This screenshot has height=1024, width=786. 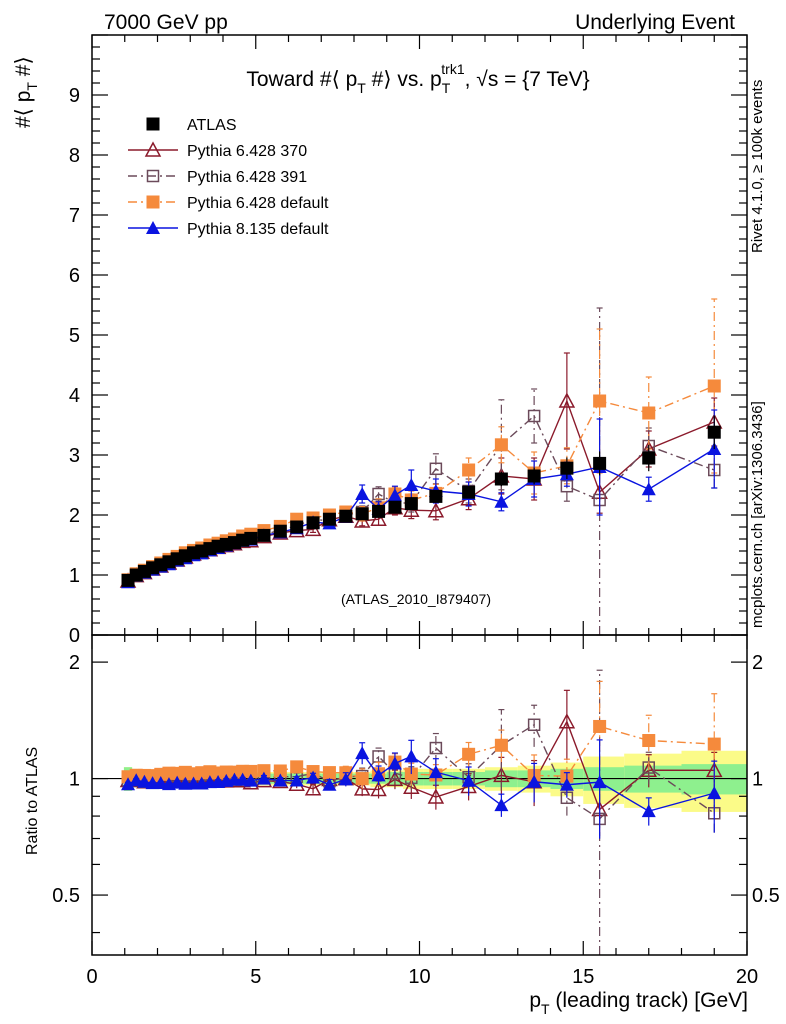 What do you see at coordinates (416, 599) in the screenshot?
I see `analysis-watermark: (ATLAS_2010_I879407)` at bounding box center [416, 599].